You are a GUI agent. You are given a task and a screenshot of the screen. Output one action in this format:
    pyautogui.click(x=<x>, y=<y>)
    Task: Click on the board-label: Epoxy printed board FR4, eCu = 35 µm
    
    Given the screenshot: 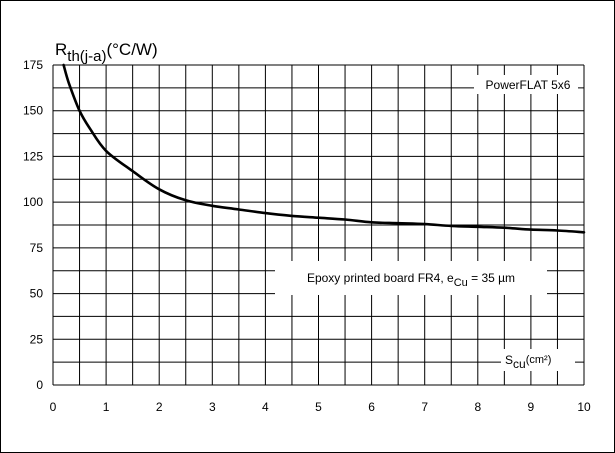 What is the action you would take?
    pyautogui.click(x=411, y=280)
    